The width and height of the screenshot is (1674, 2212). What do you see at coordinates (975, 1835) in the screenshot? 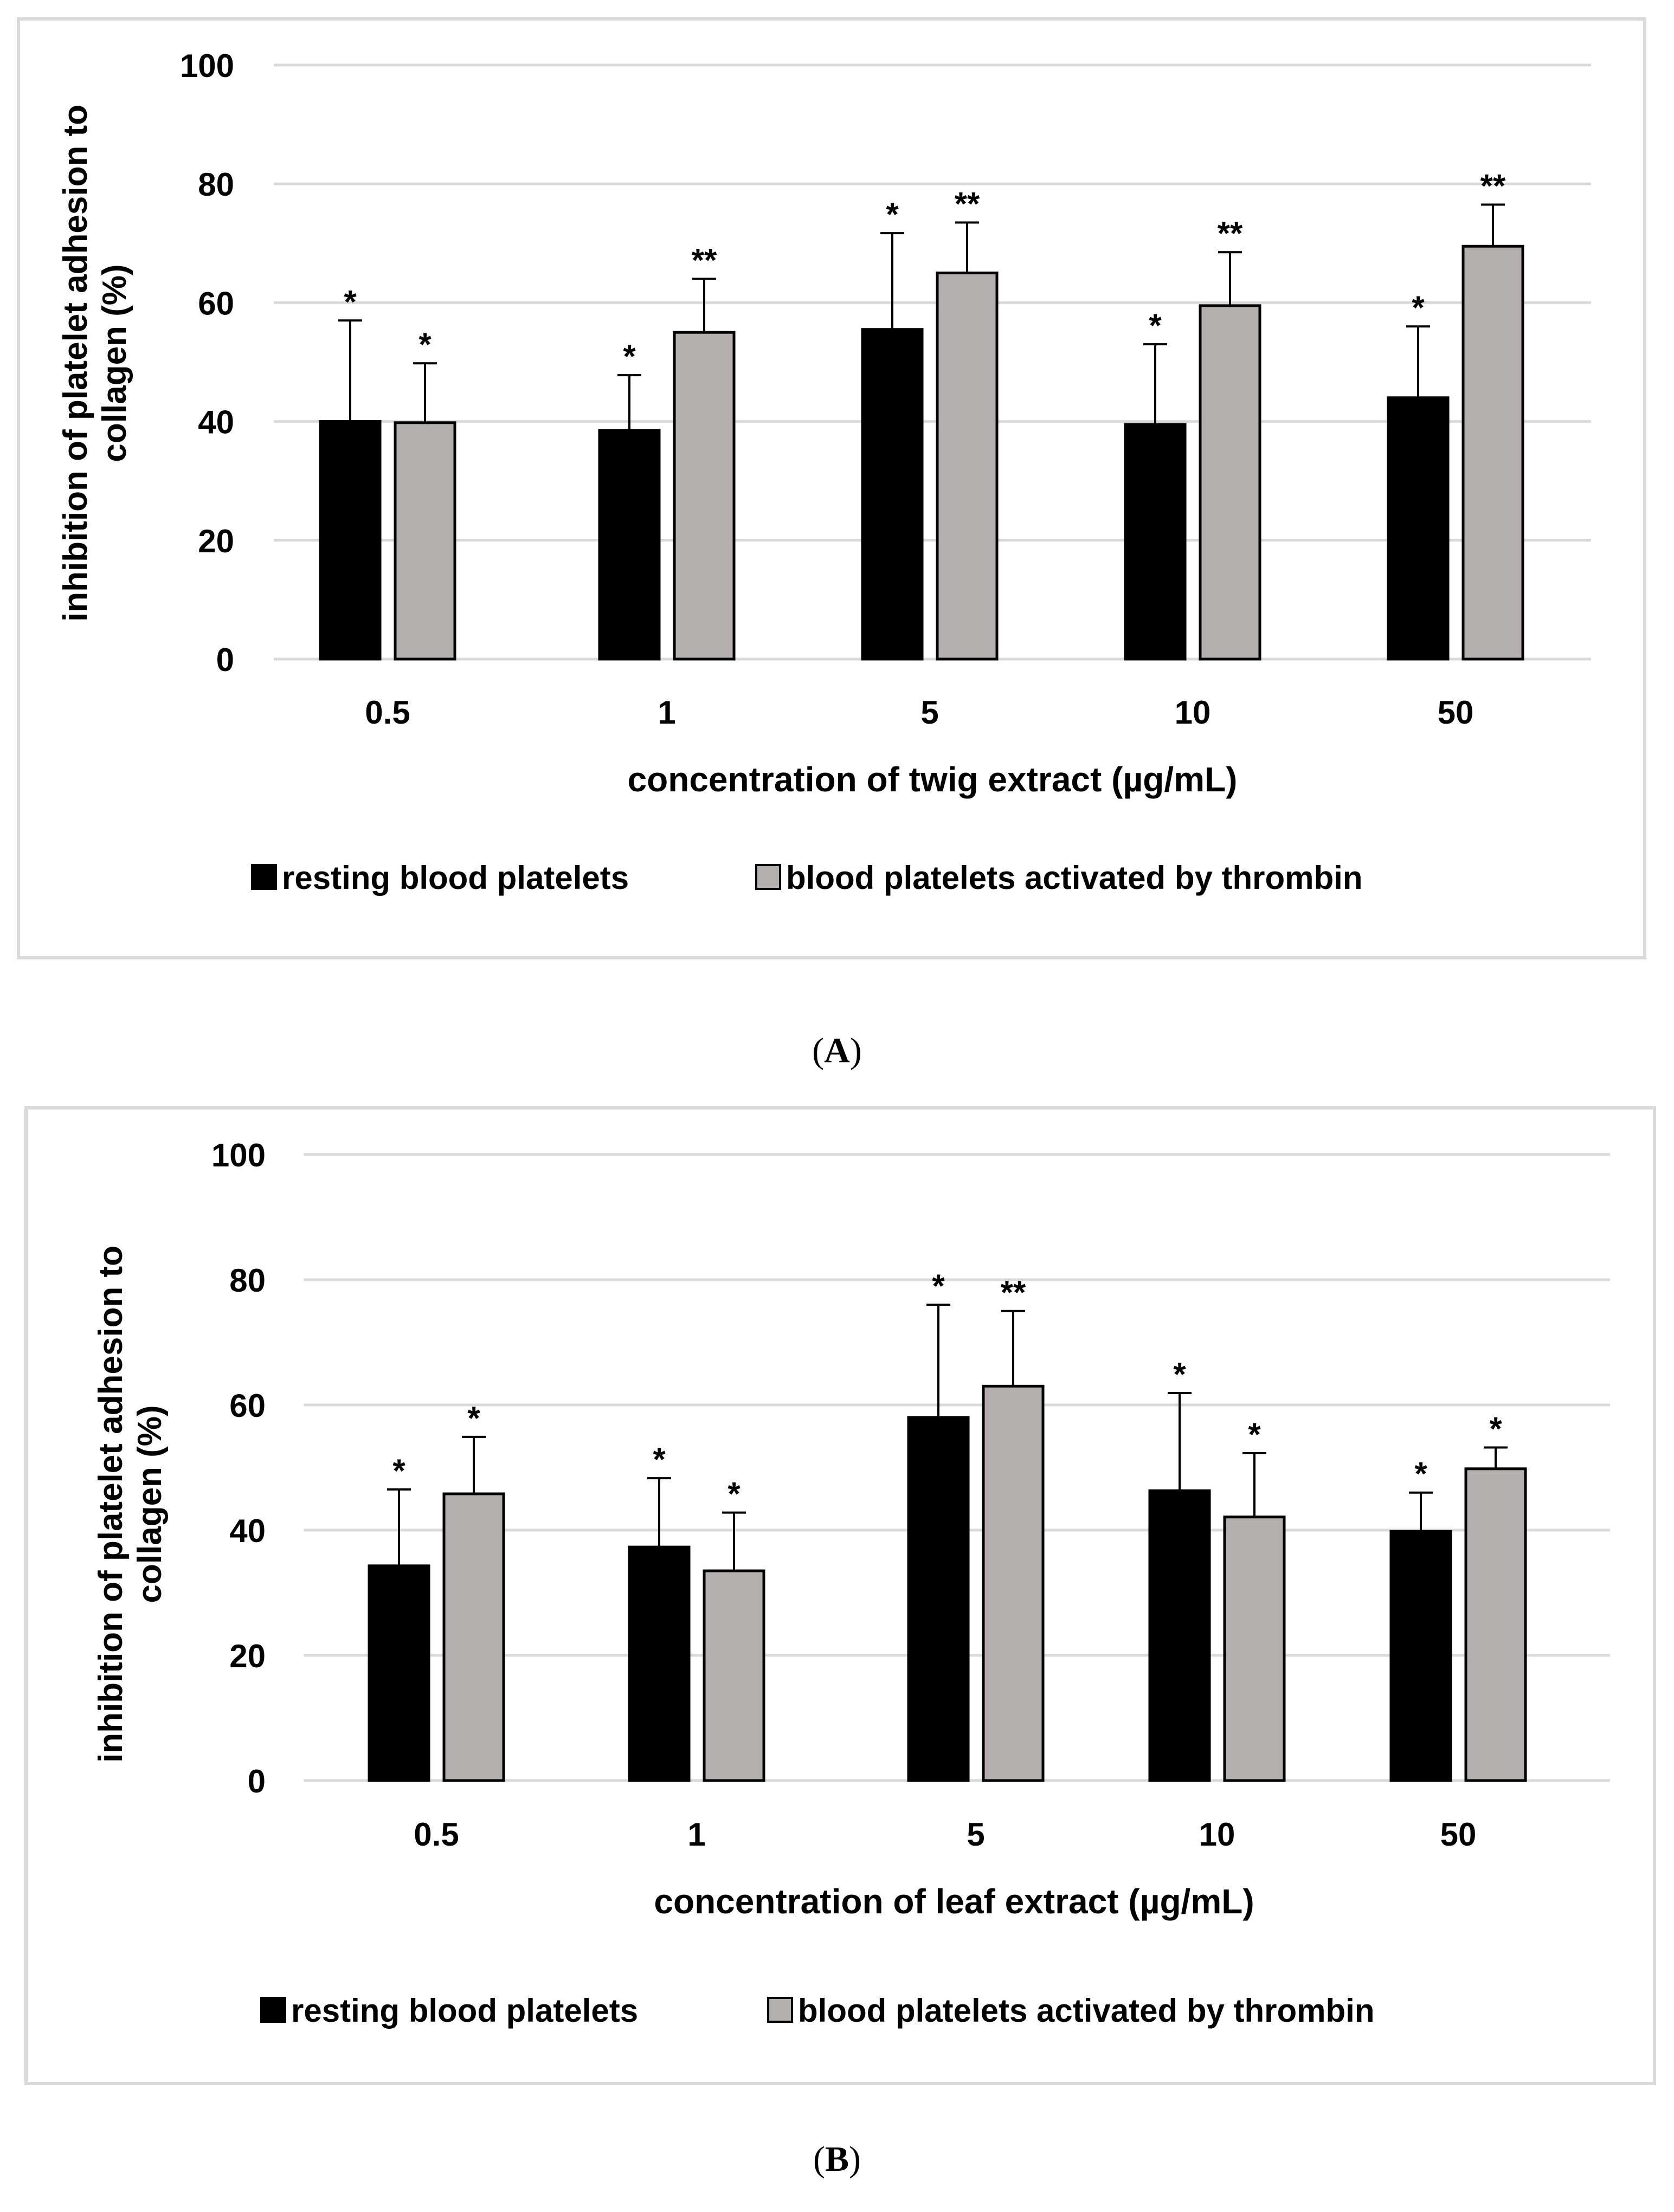
I see `panel-b-x-tick-2: 5` at bounding box center [975, 1835].